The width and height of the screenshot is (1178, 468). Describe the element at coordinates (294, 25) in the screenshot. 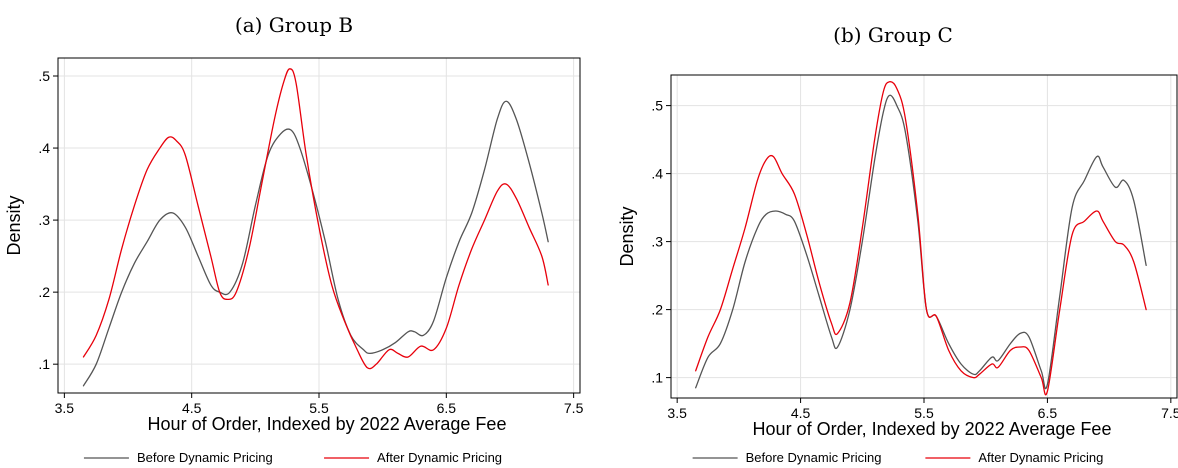

I see `chart-title: (a) Group B` at that location.